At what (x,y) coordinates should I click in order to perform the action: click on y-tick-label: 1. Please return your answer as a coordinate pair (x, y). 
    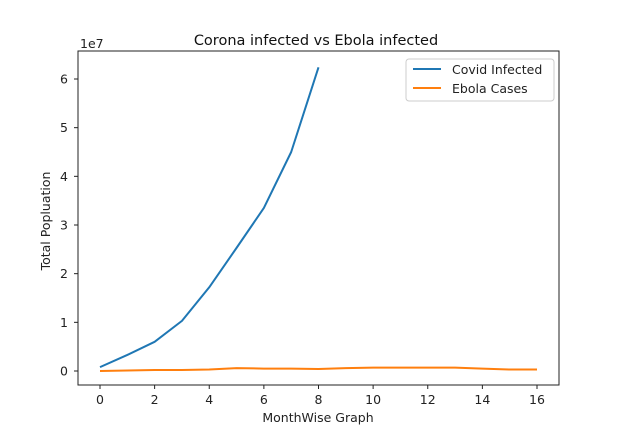
    Looking at the image, I should click on (64, 322).